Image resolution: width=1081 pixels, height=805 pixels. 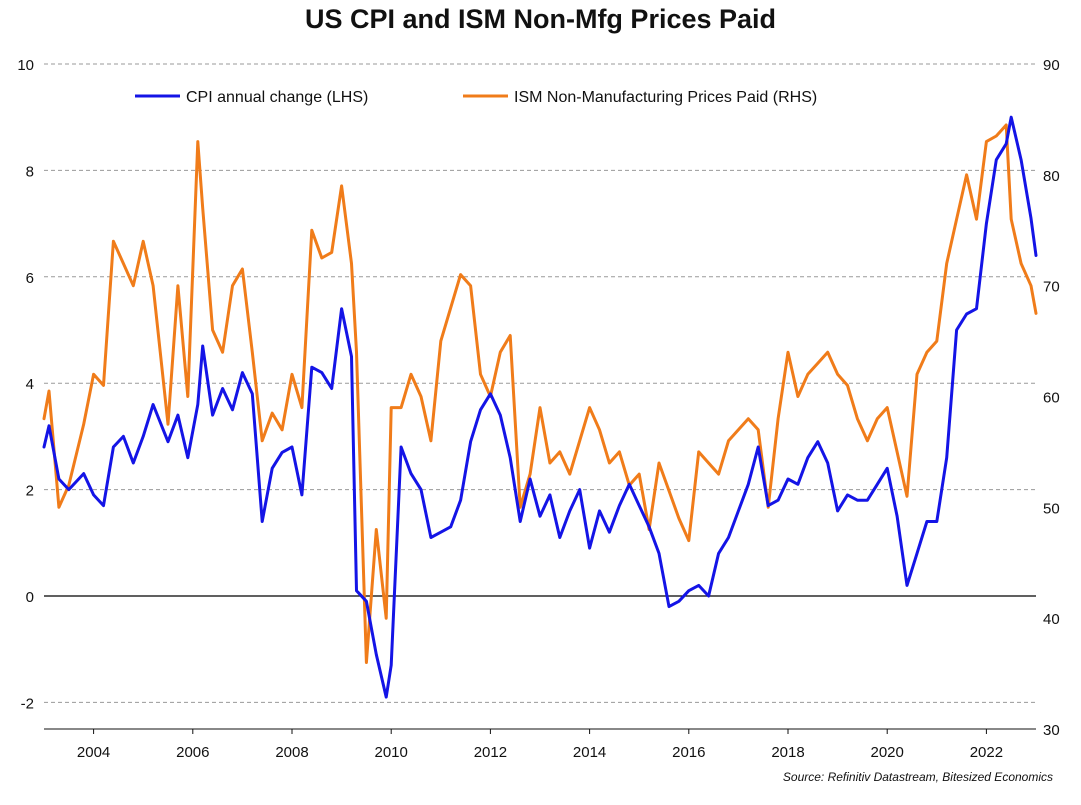 I want to click on right-tick-label: 40, so click(x=1051, y=619).